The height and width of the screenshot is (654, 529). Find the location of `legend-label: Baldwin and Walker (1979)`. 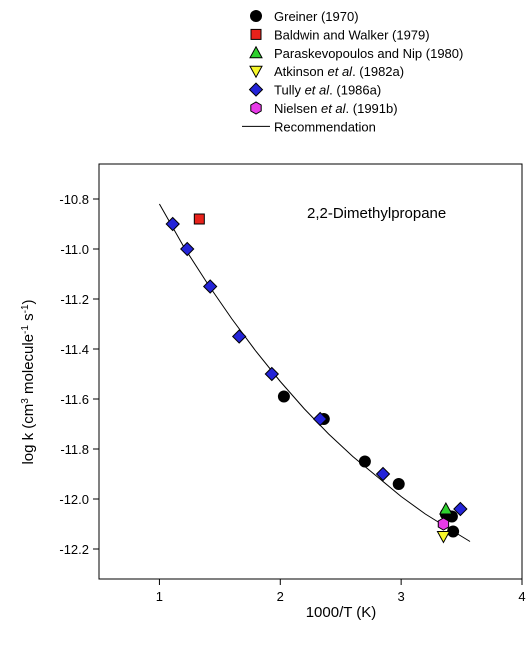

legend-label: Baldwin and Walker (1979) is located at coordinates (352, 34).